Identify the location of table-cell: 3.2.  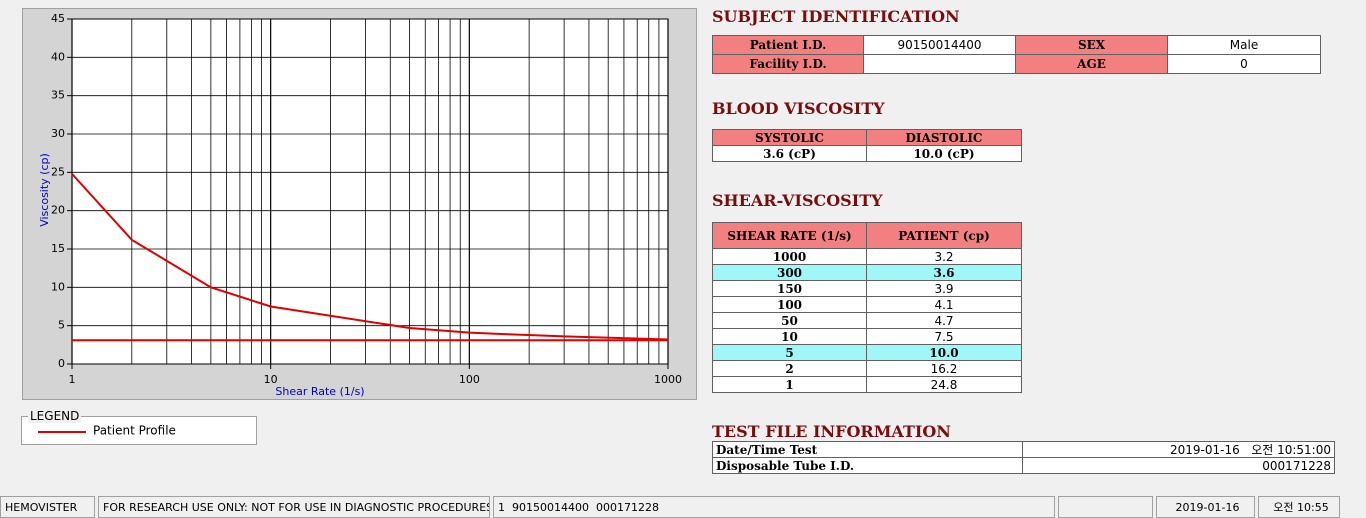
(944, 256).